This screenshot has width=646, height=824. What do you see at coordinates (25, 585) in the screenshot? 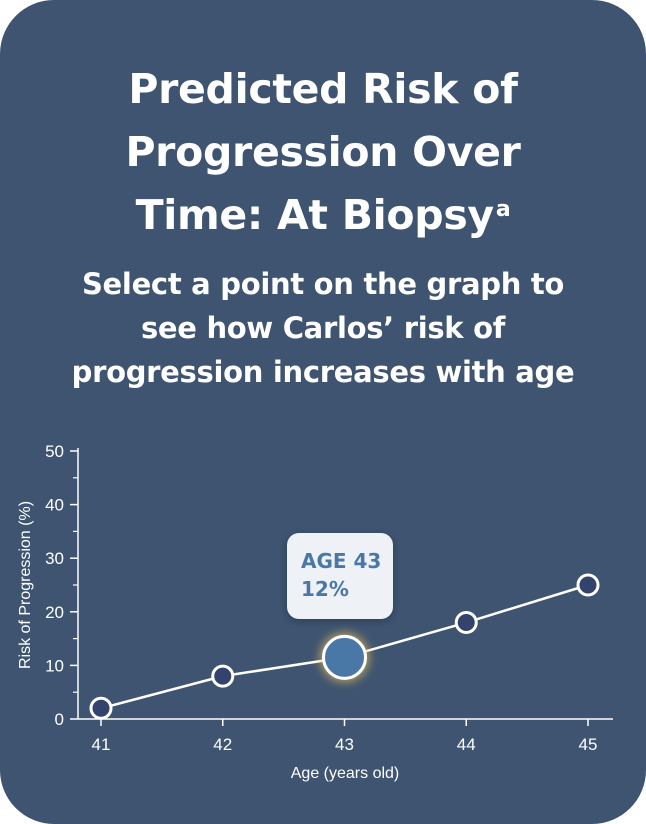
I see `y-axis-label: Risk of Progression (%)` at bounding box center [25, 585].